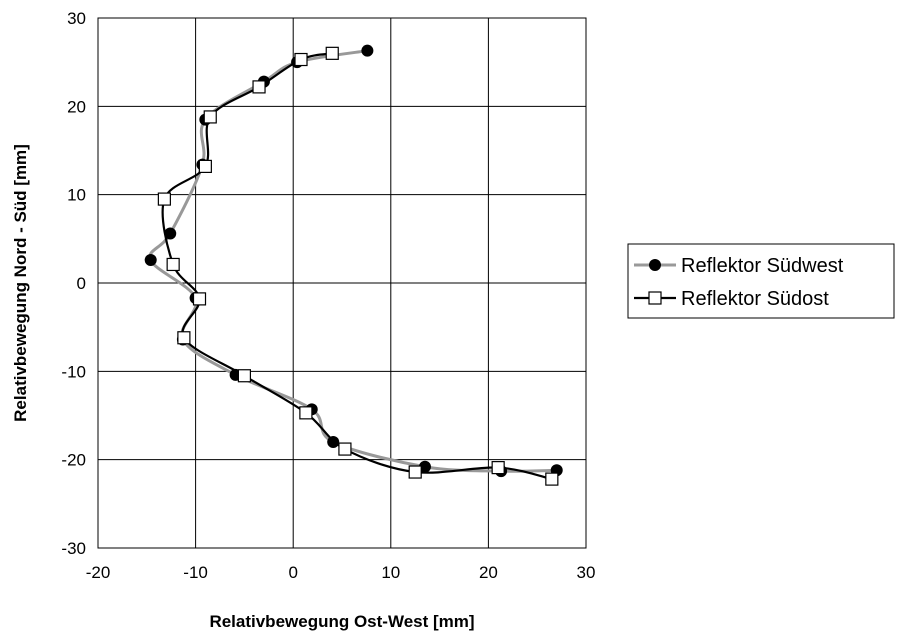  I want to click on legend-entry-suedwest: Reflektor Südwest, so click(739, 266).